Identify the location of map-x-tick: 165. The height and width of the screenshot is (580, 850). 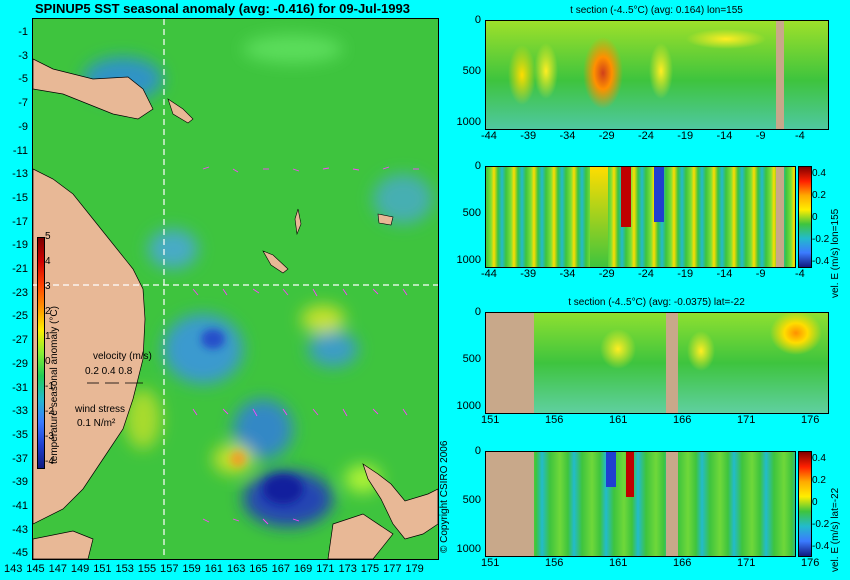
(258, 569).